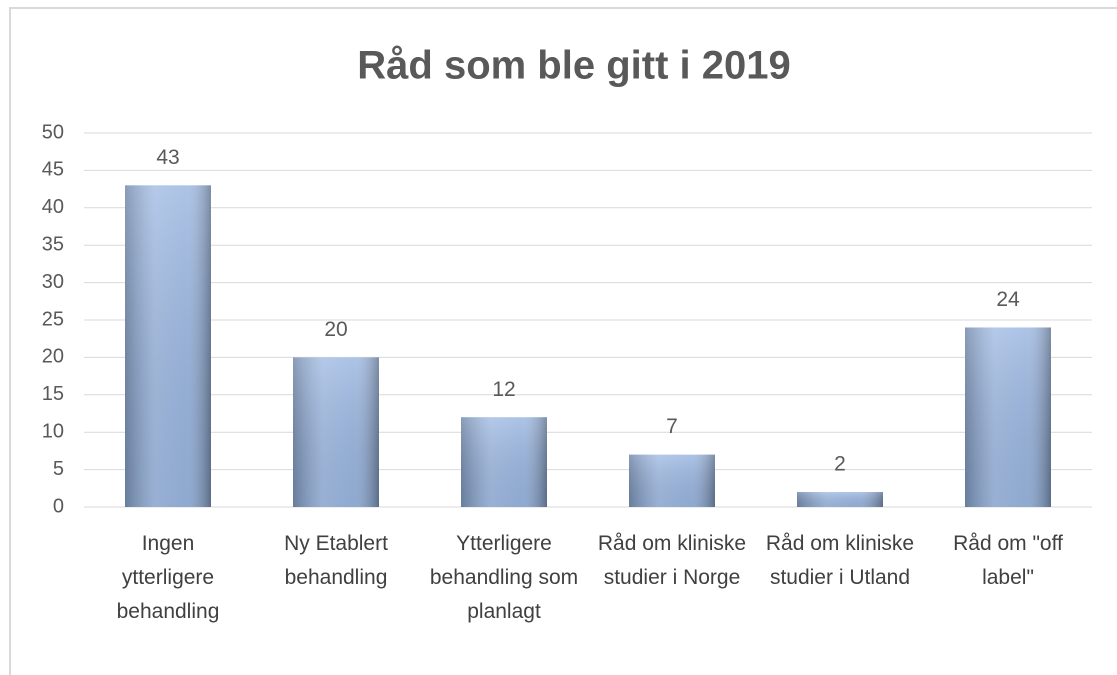  What do you see at coordinates (1008, 299) in the screenshot?
I see `data-label: 24` at bounding box center [1008, 299].